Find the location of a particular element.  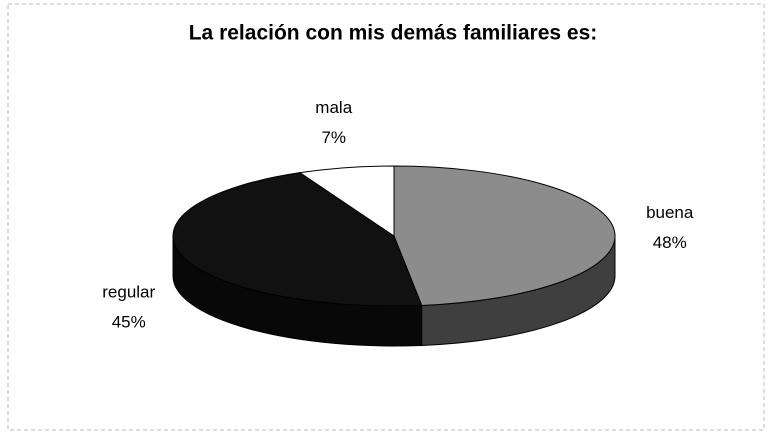

chart-title: La relación con mis demás familiares es: is located at coordinates (393, 33).